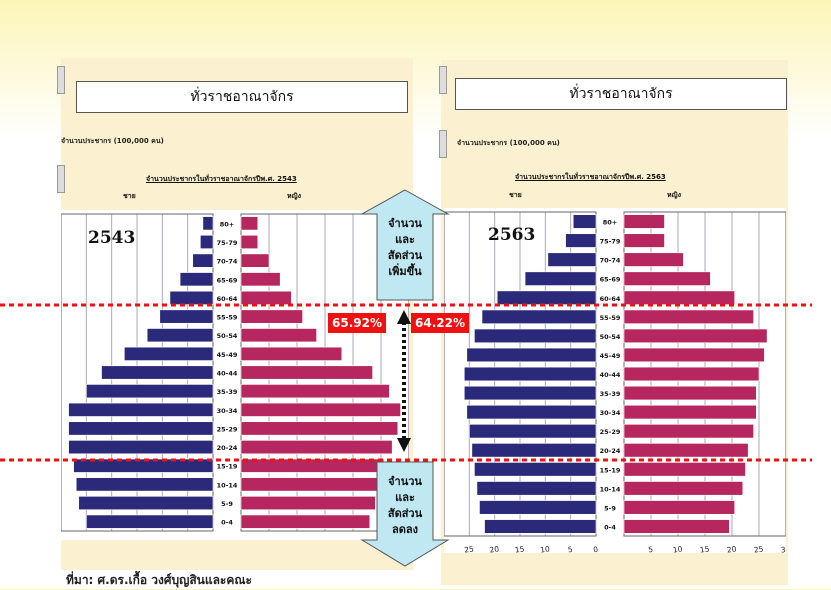  What do you see at coordinates (159, 580) in the screenshot?
I see `source-note: ที่มา: ศ.ดร.เกื้อ วงศ์บุญสินและคณะ` at bounding box center [159, 580].